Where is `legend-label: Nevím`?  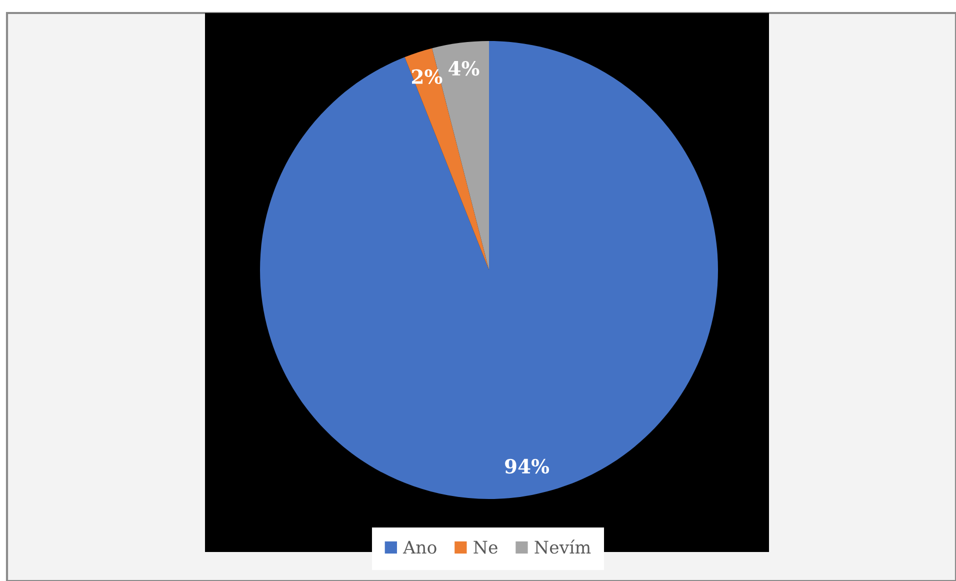
legend-label: Nevím is located at coordinates (562, 547).